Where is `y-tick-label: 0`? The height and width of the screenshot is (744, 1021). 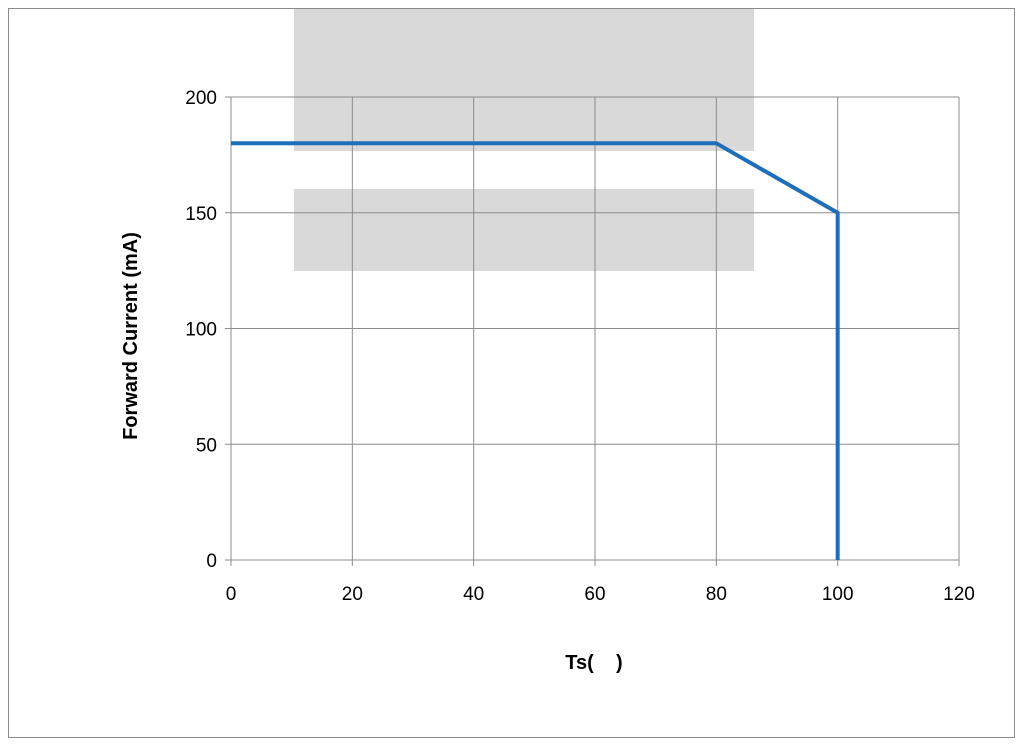 y-tick-label: 0 is located at coordinates (211, 561).